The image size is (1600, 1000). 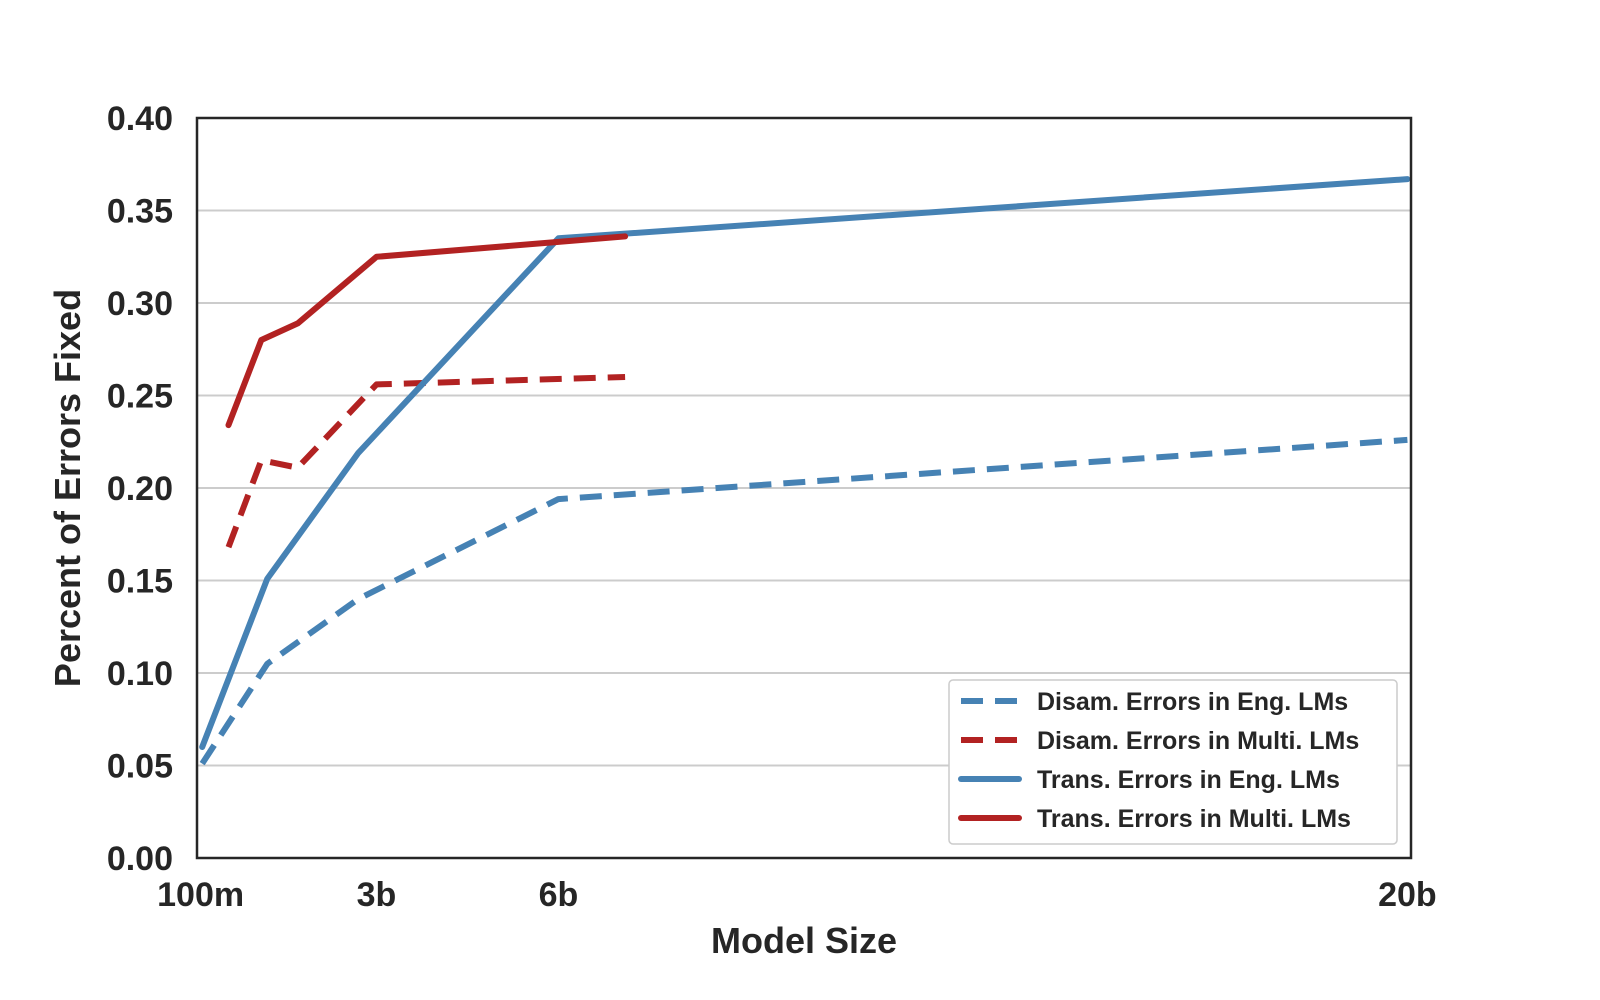 I want to click on y-tick-label-0-10: 0.10, so click(x=140, y=674).